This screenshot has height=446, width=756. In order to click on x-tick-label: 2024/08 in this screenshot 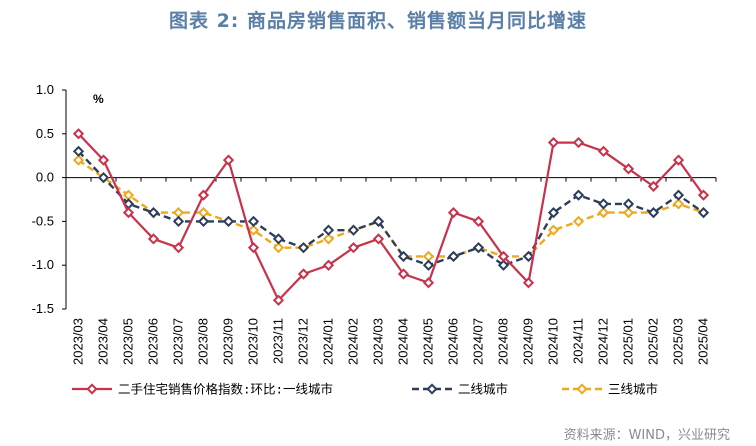, I will do `click(503, 341)`.